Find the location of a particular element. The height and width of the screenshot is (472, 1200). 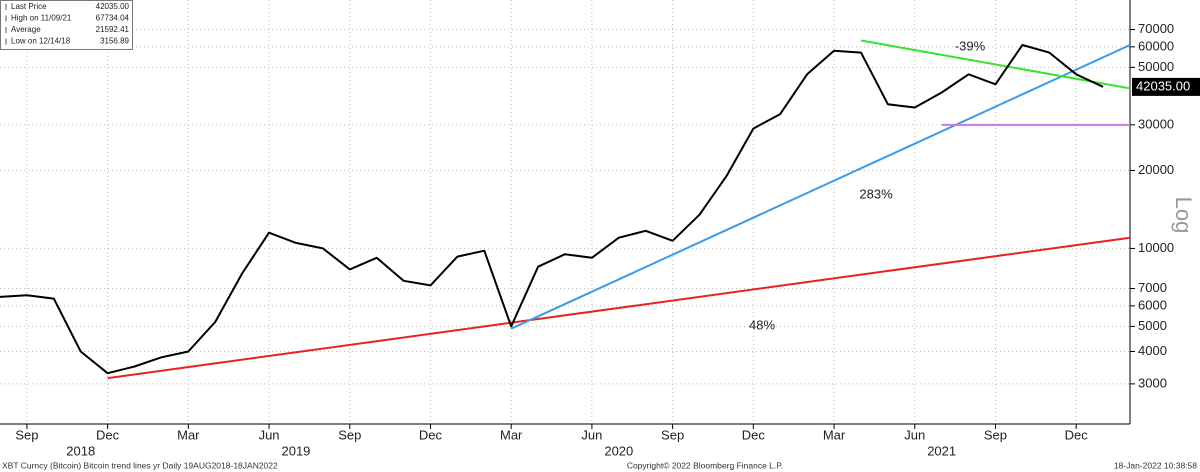

annotation: -39% is located at coordinates (970, 45).